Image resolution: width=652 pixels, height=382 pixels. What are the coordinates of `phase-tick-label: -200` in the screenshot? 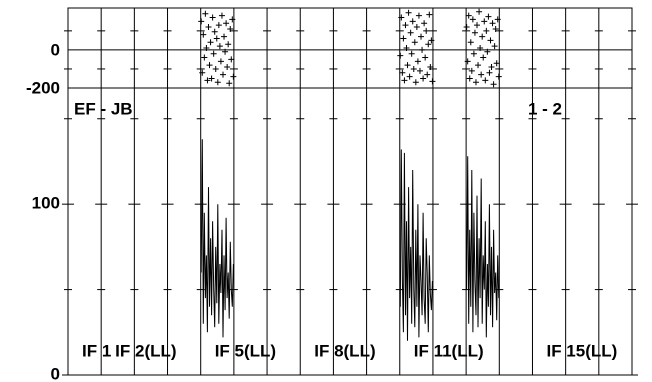 It's located at (43, 87).